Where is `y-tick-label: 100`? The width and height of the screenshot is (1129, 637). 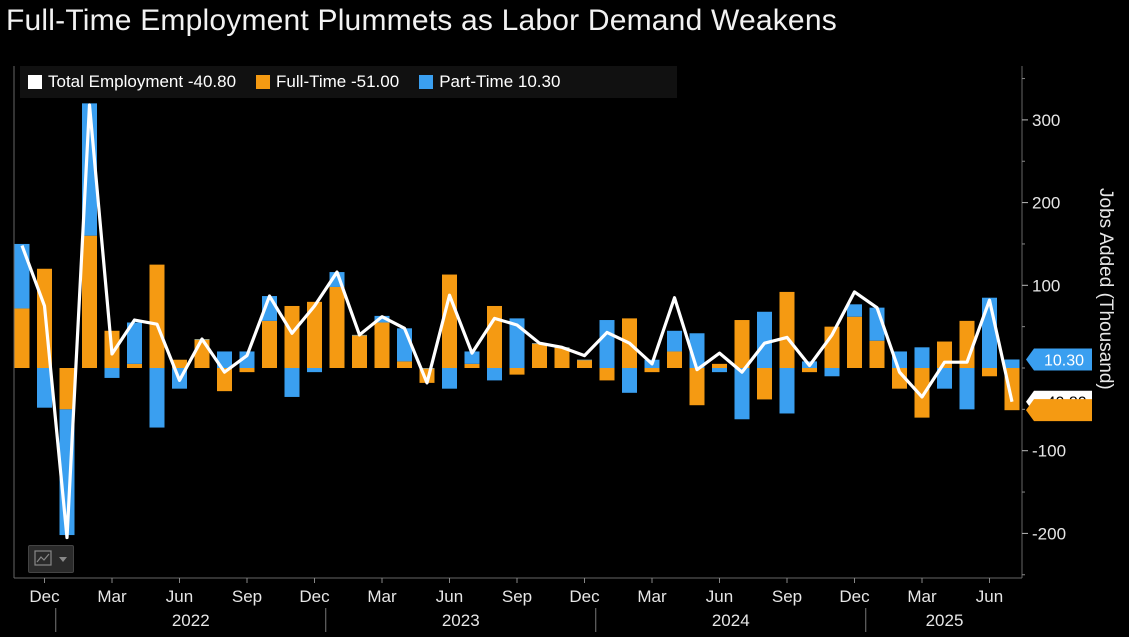 y-tick-label: 100 is located at coordinates (1046, 285).